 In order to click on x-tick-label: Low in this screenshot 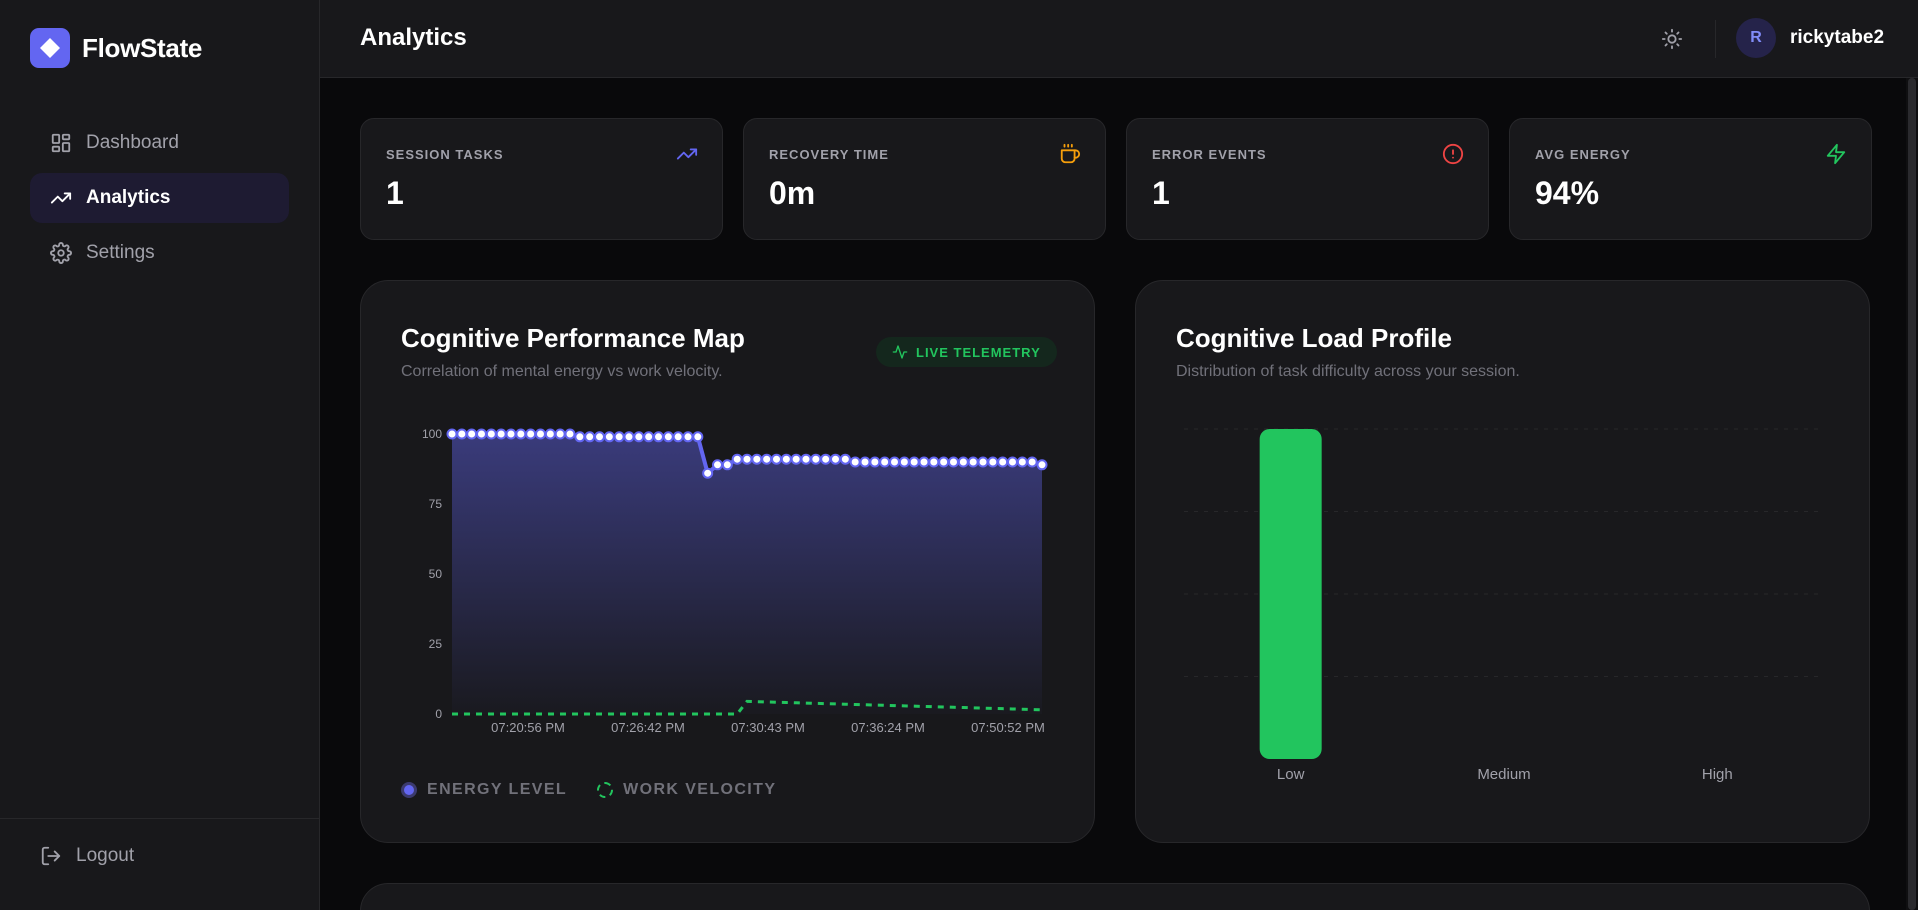, I will do `click(1291, 774)`.